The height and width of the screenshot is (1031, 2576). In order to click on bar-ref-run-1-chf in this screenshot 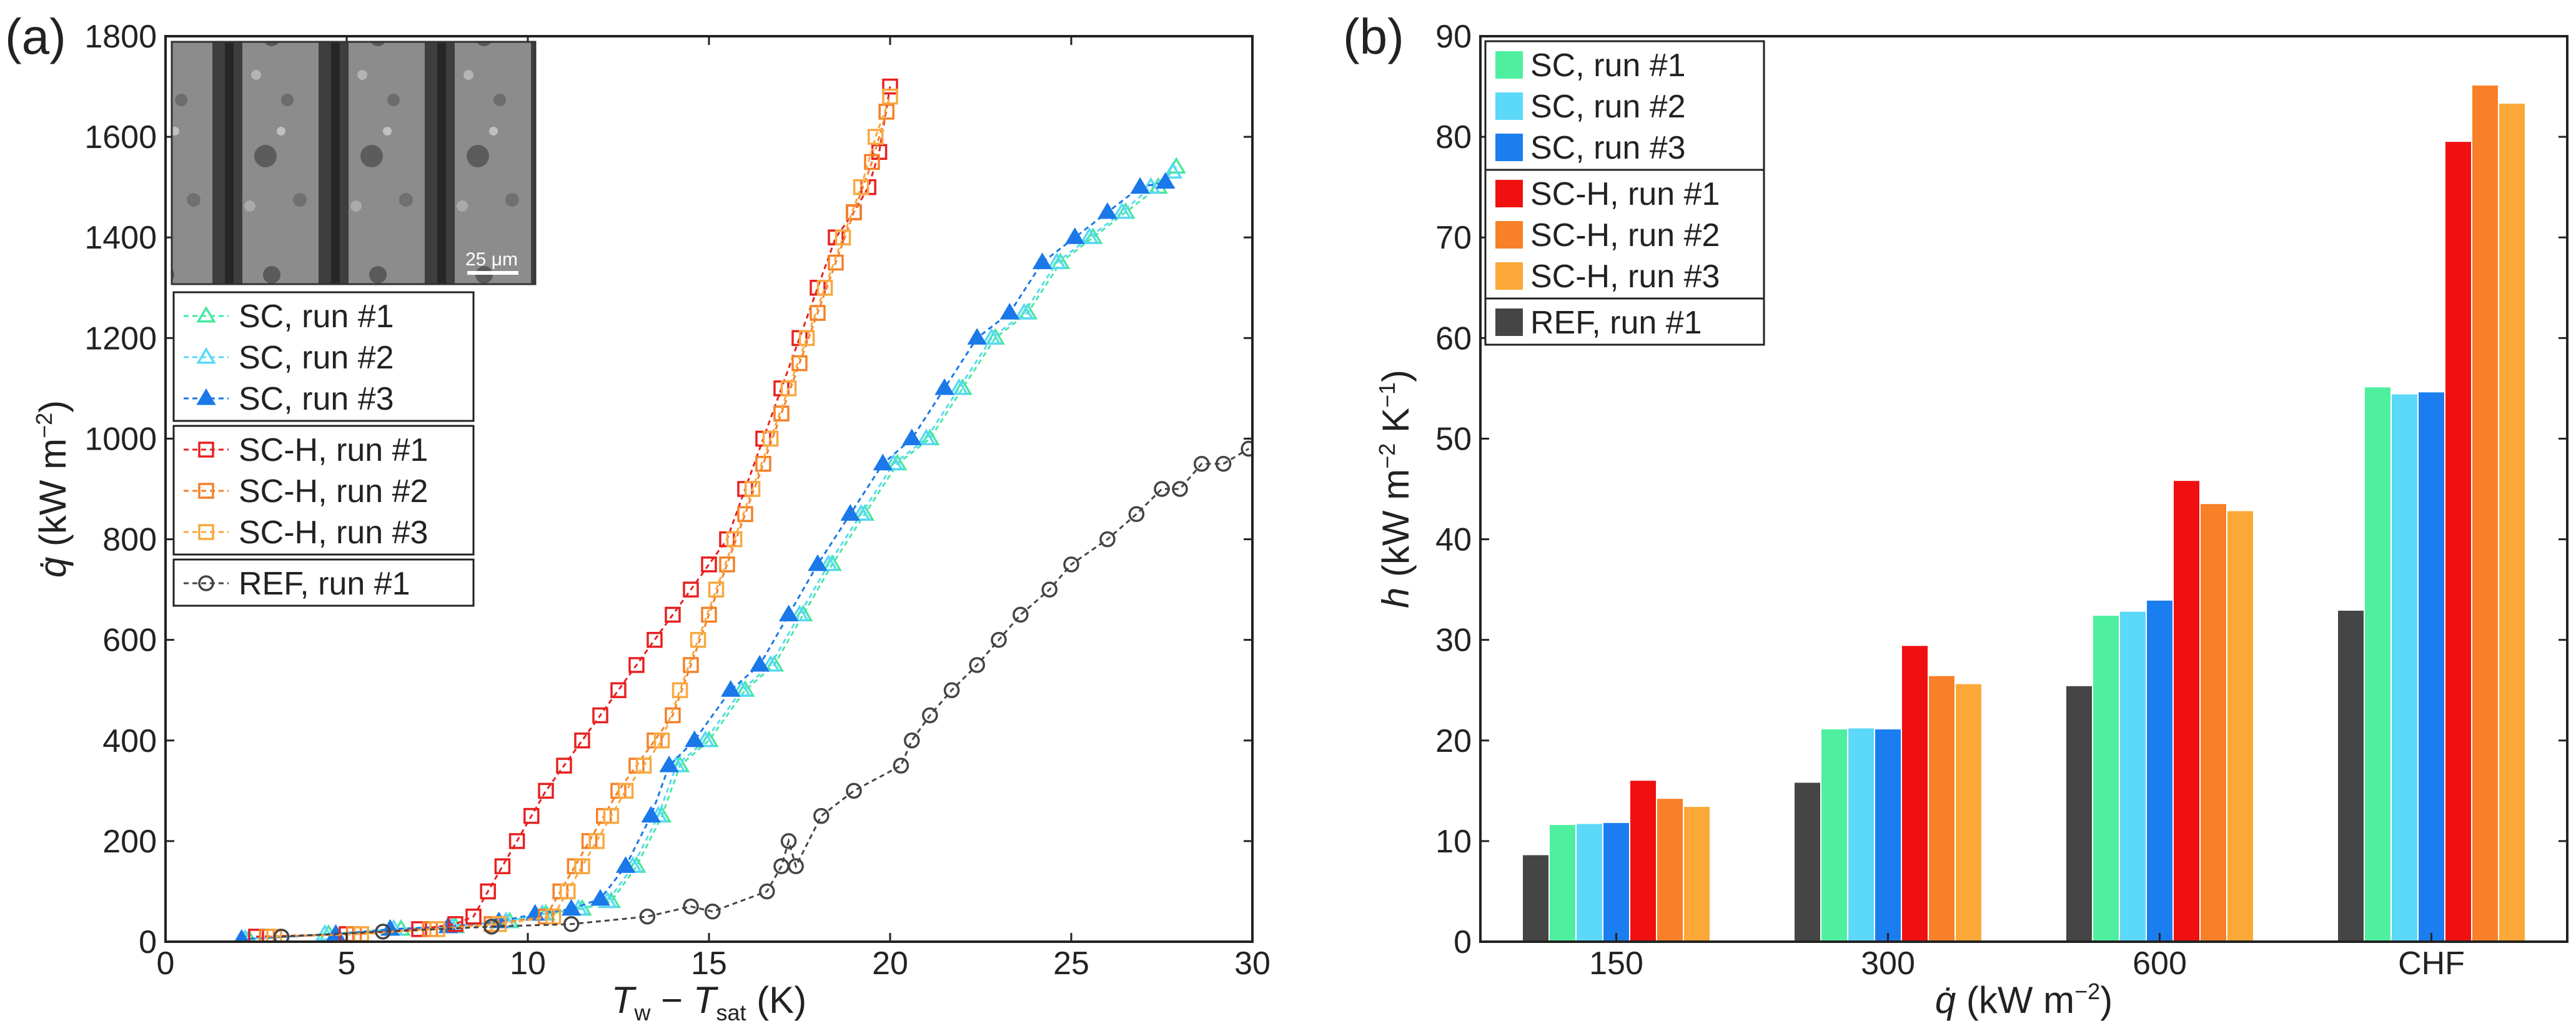, I will do `click(2351, 776)`.